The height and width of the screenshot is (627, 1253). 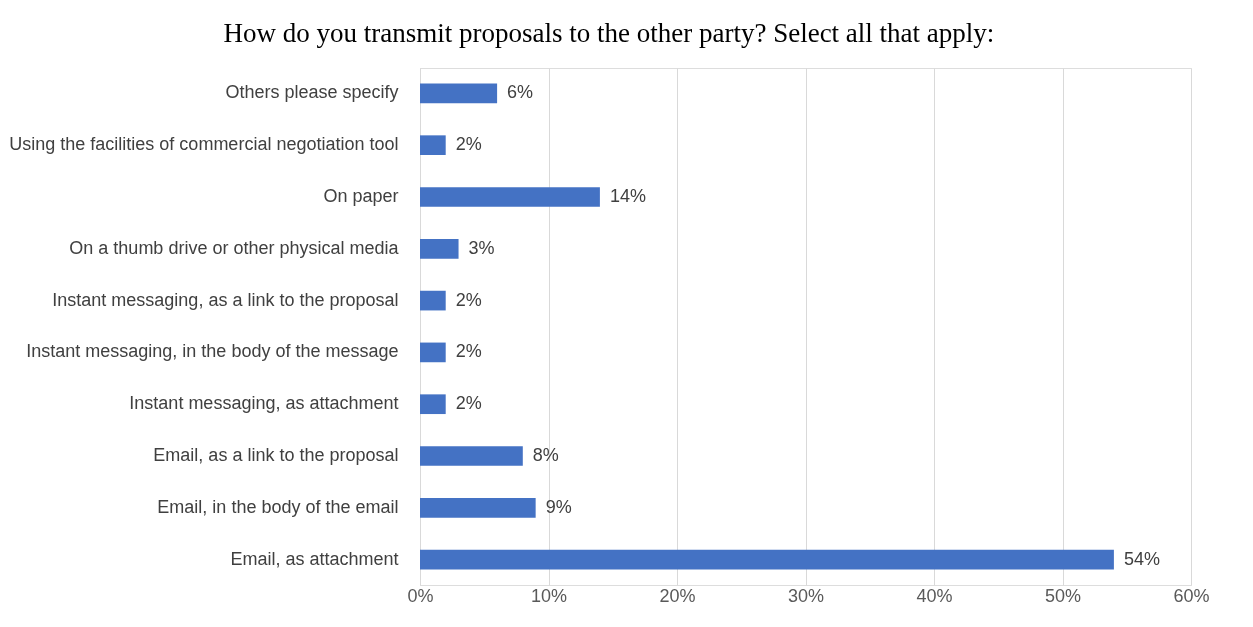 I want to click on y-tick-label: Email, as attachment, so click(x=314, y=558).